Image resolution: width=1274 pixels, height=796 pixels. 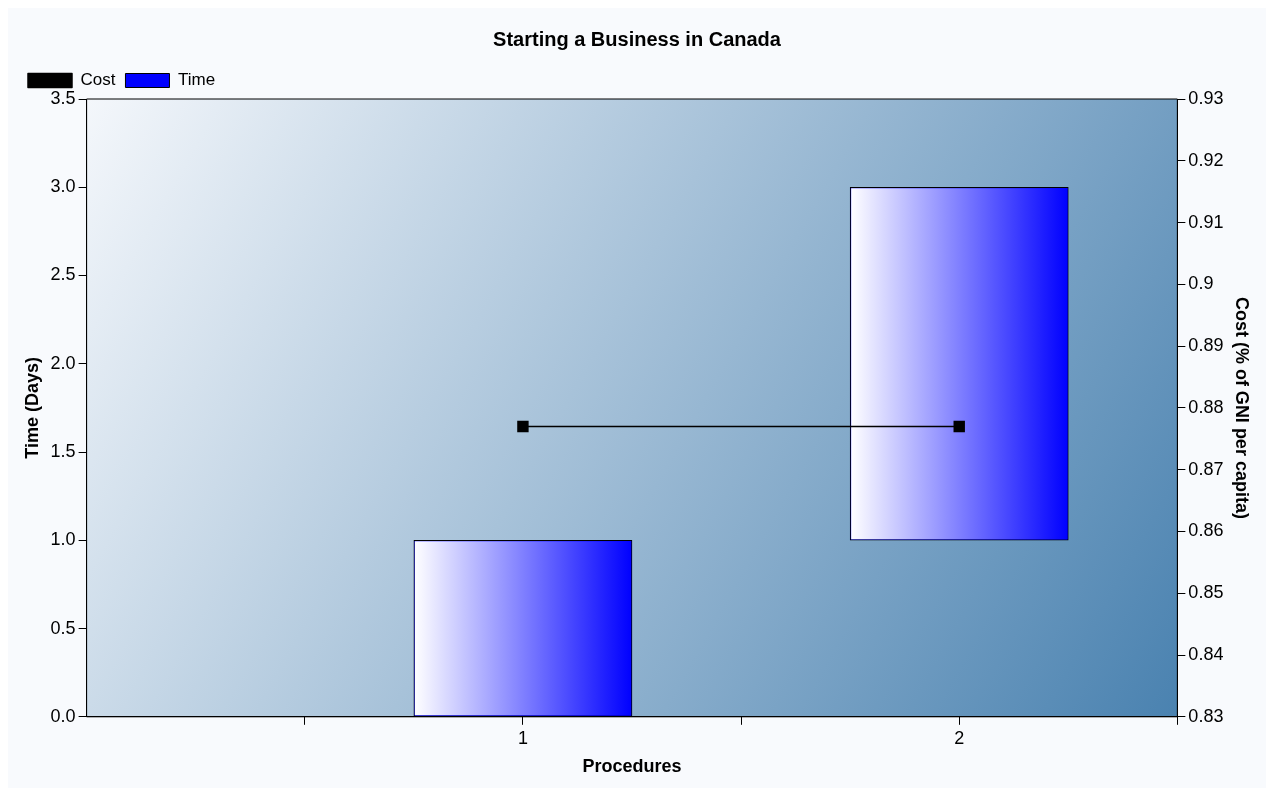 I want to click on y2-tick-label: 0.85, so click(x=1206, y=592).